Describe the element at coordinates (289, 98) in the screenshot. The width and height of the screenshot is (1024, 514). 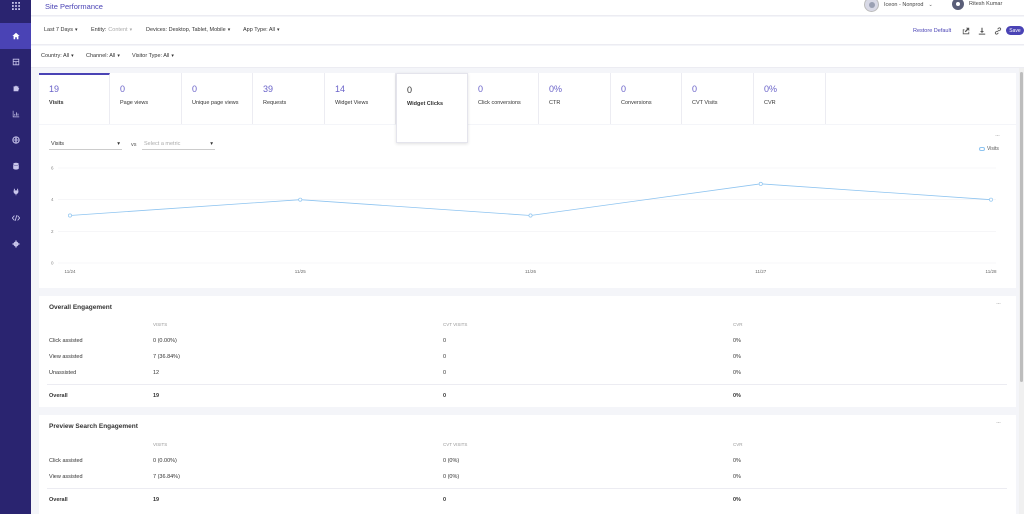
I see `kpi-card-requests: 39 Requests` at that location.